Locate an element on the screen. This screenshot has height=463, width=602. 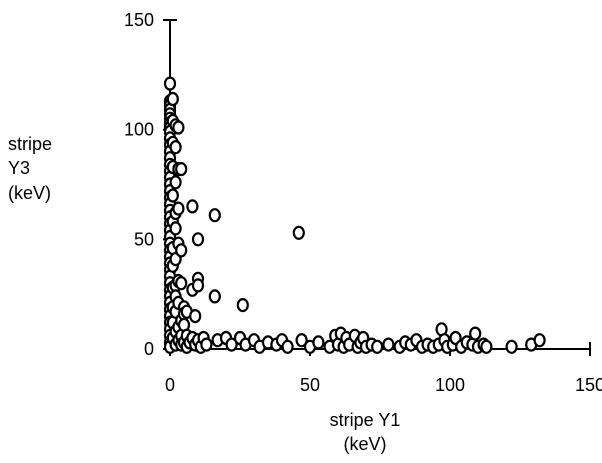
y-axis-label-line-1: stripe is located at coordinates (30, 144).